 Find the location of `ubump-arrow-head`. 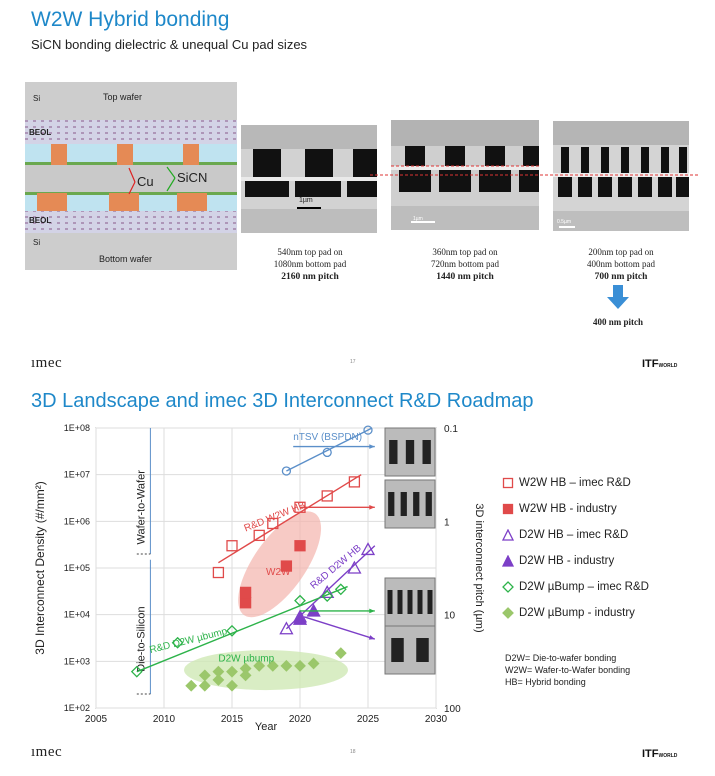

ubump-arrow-head is located at coordinates (372, 611).